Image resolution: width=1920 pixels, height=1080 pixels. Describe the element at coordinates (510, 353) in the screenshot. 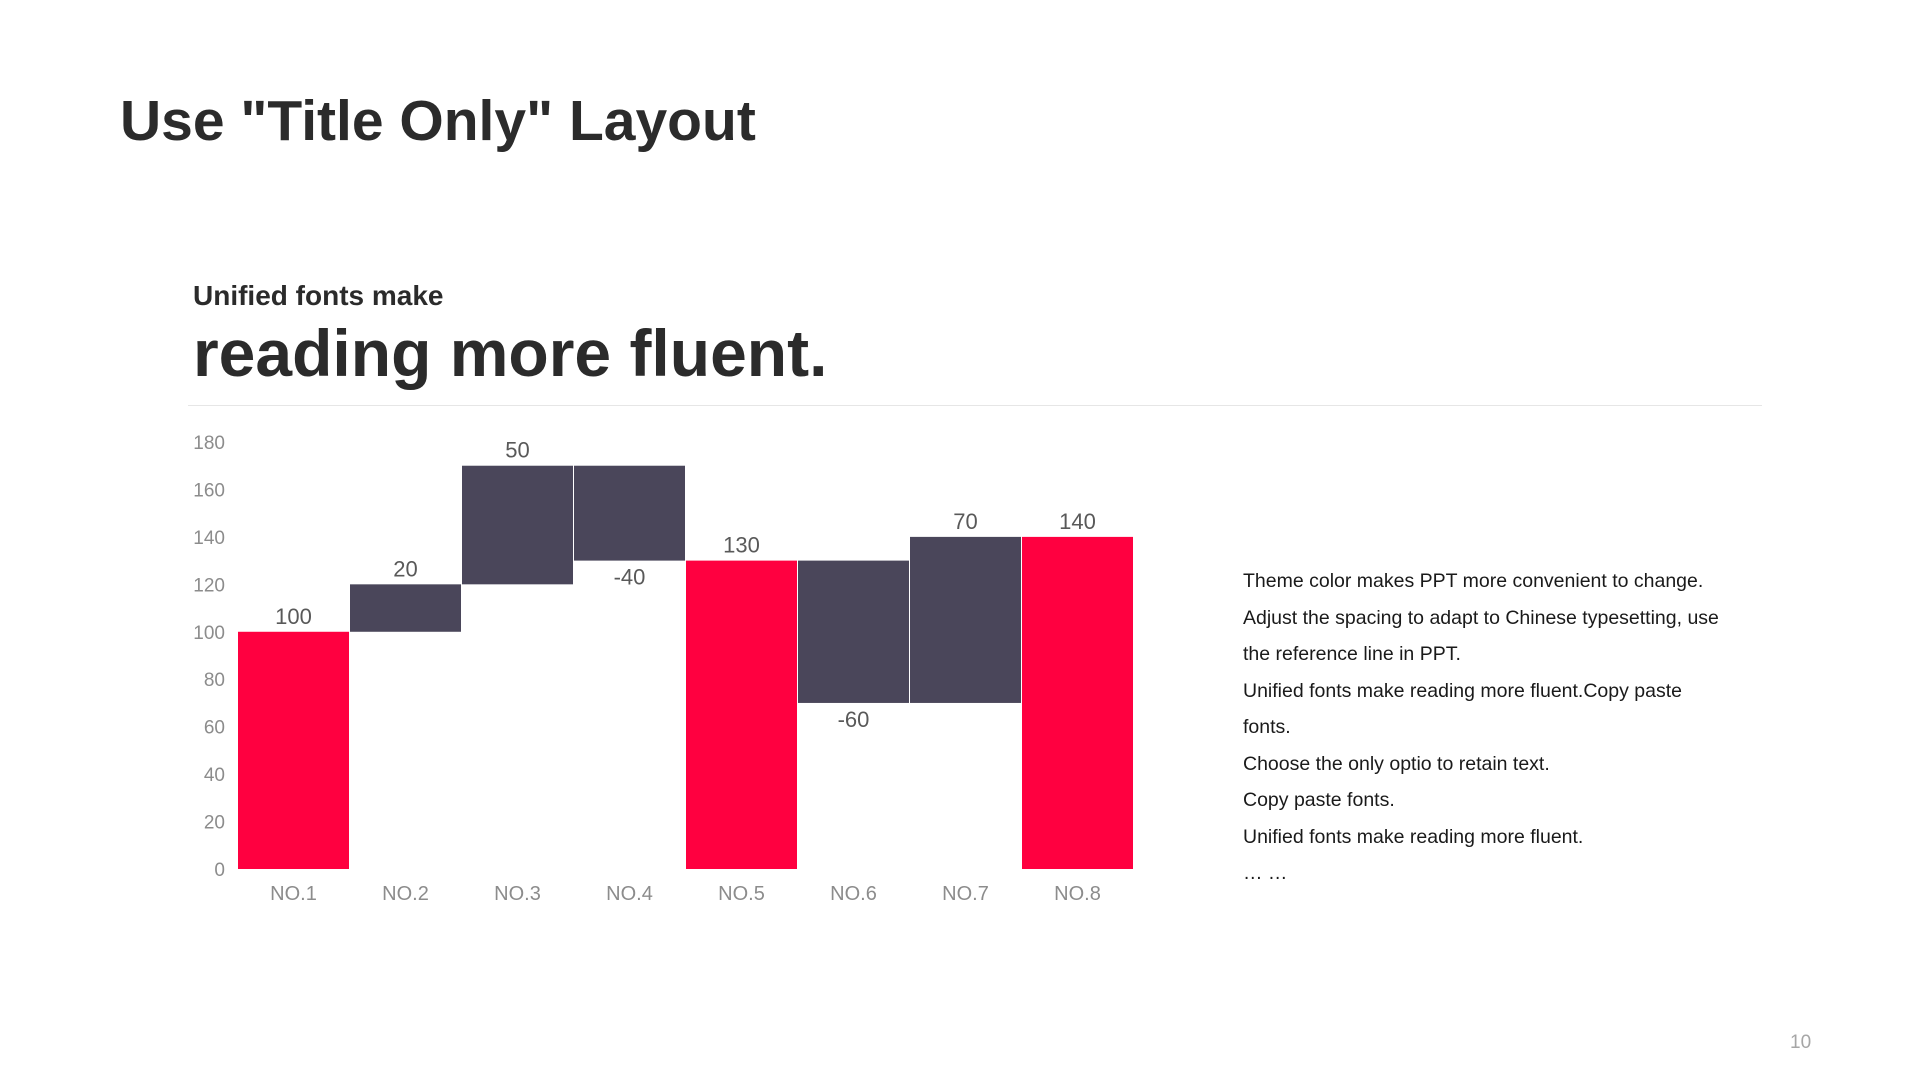

I see `subtitle-large: reading more fluent.` at that location.